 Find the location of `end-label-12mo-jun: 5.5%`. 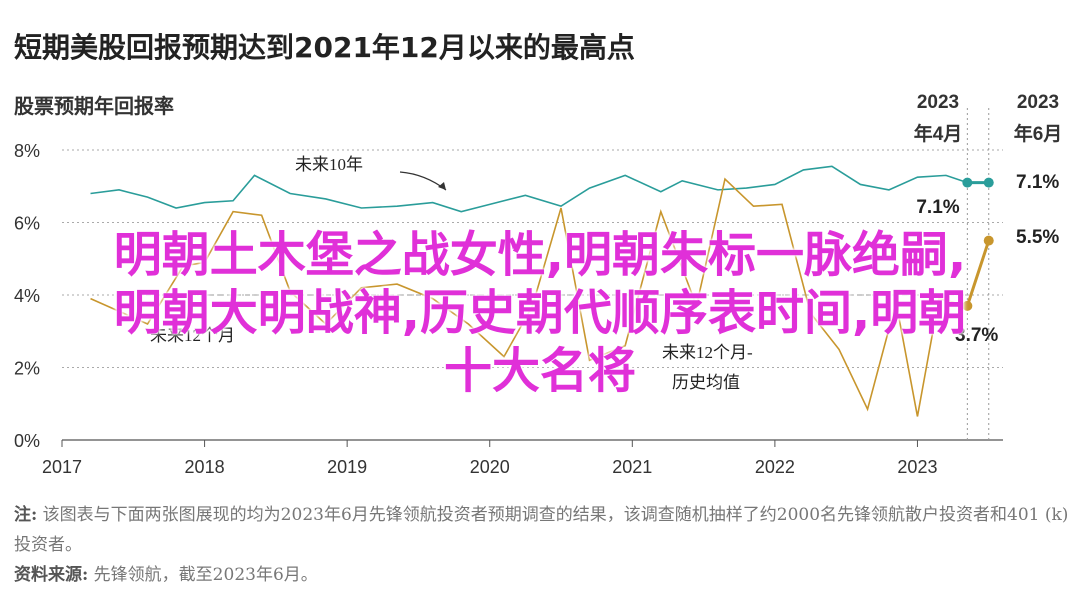

end-label-12mo-jun: 5.5% is located at coordinates (1037, 237).